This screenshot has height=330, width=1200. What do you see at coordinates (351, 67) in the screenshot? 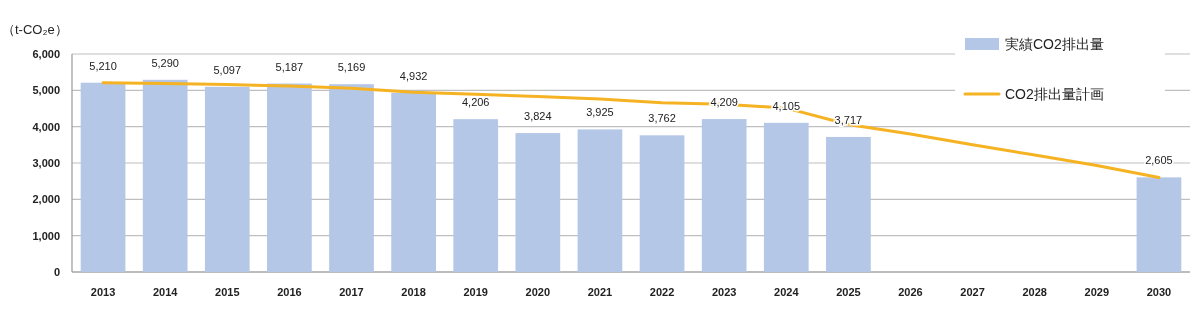
I see `data-label: 5,169` at bounding box center [351, 67].